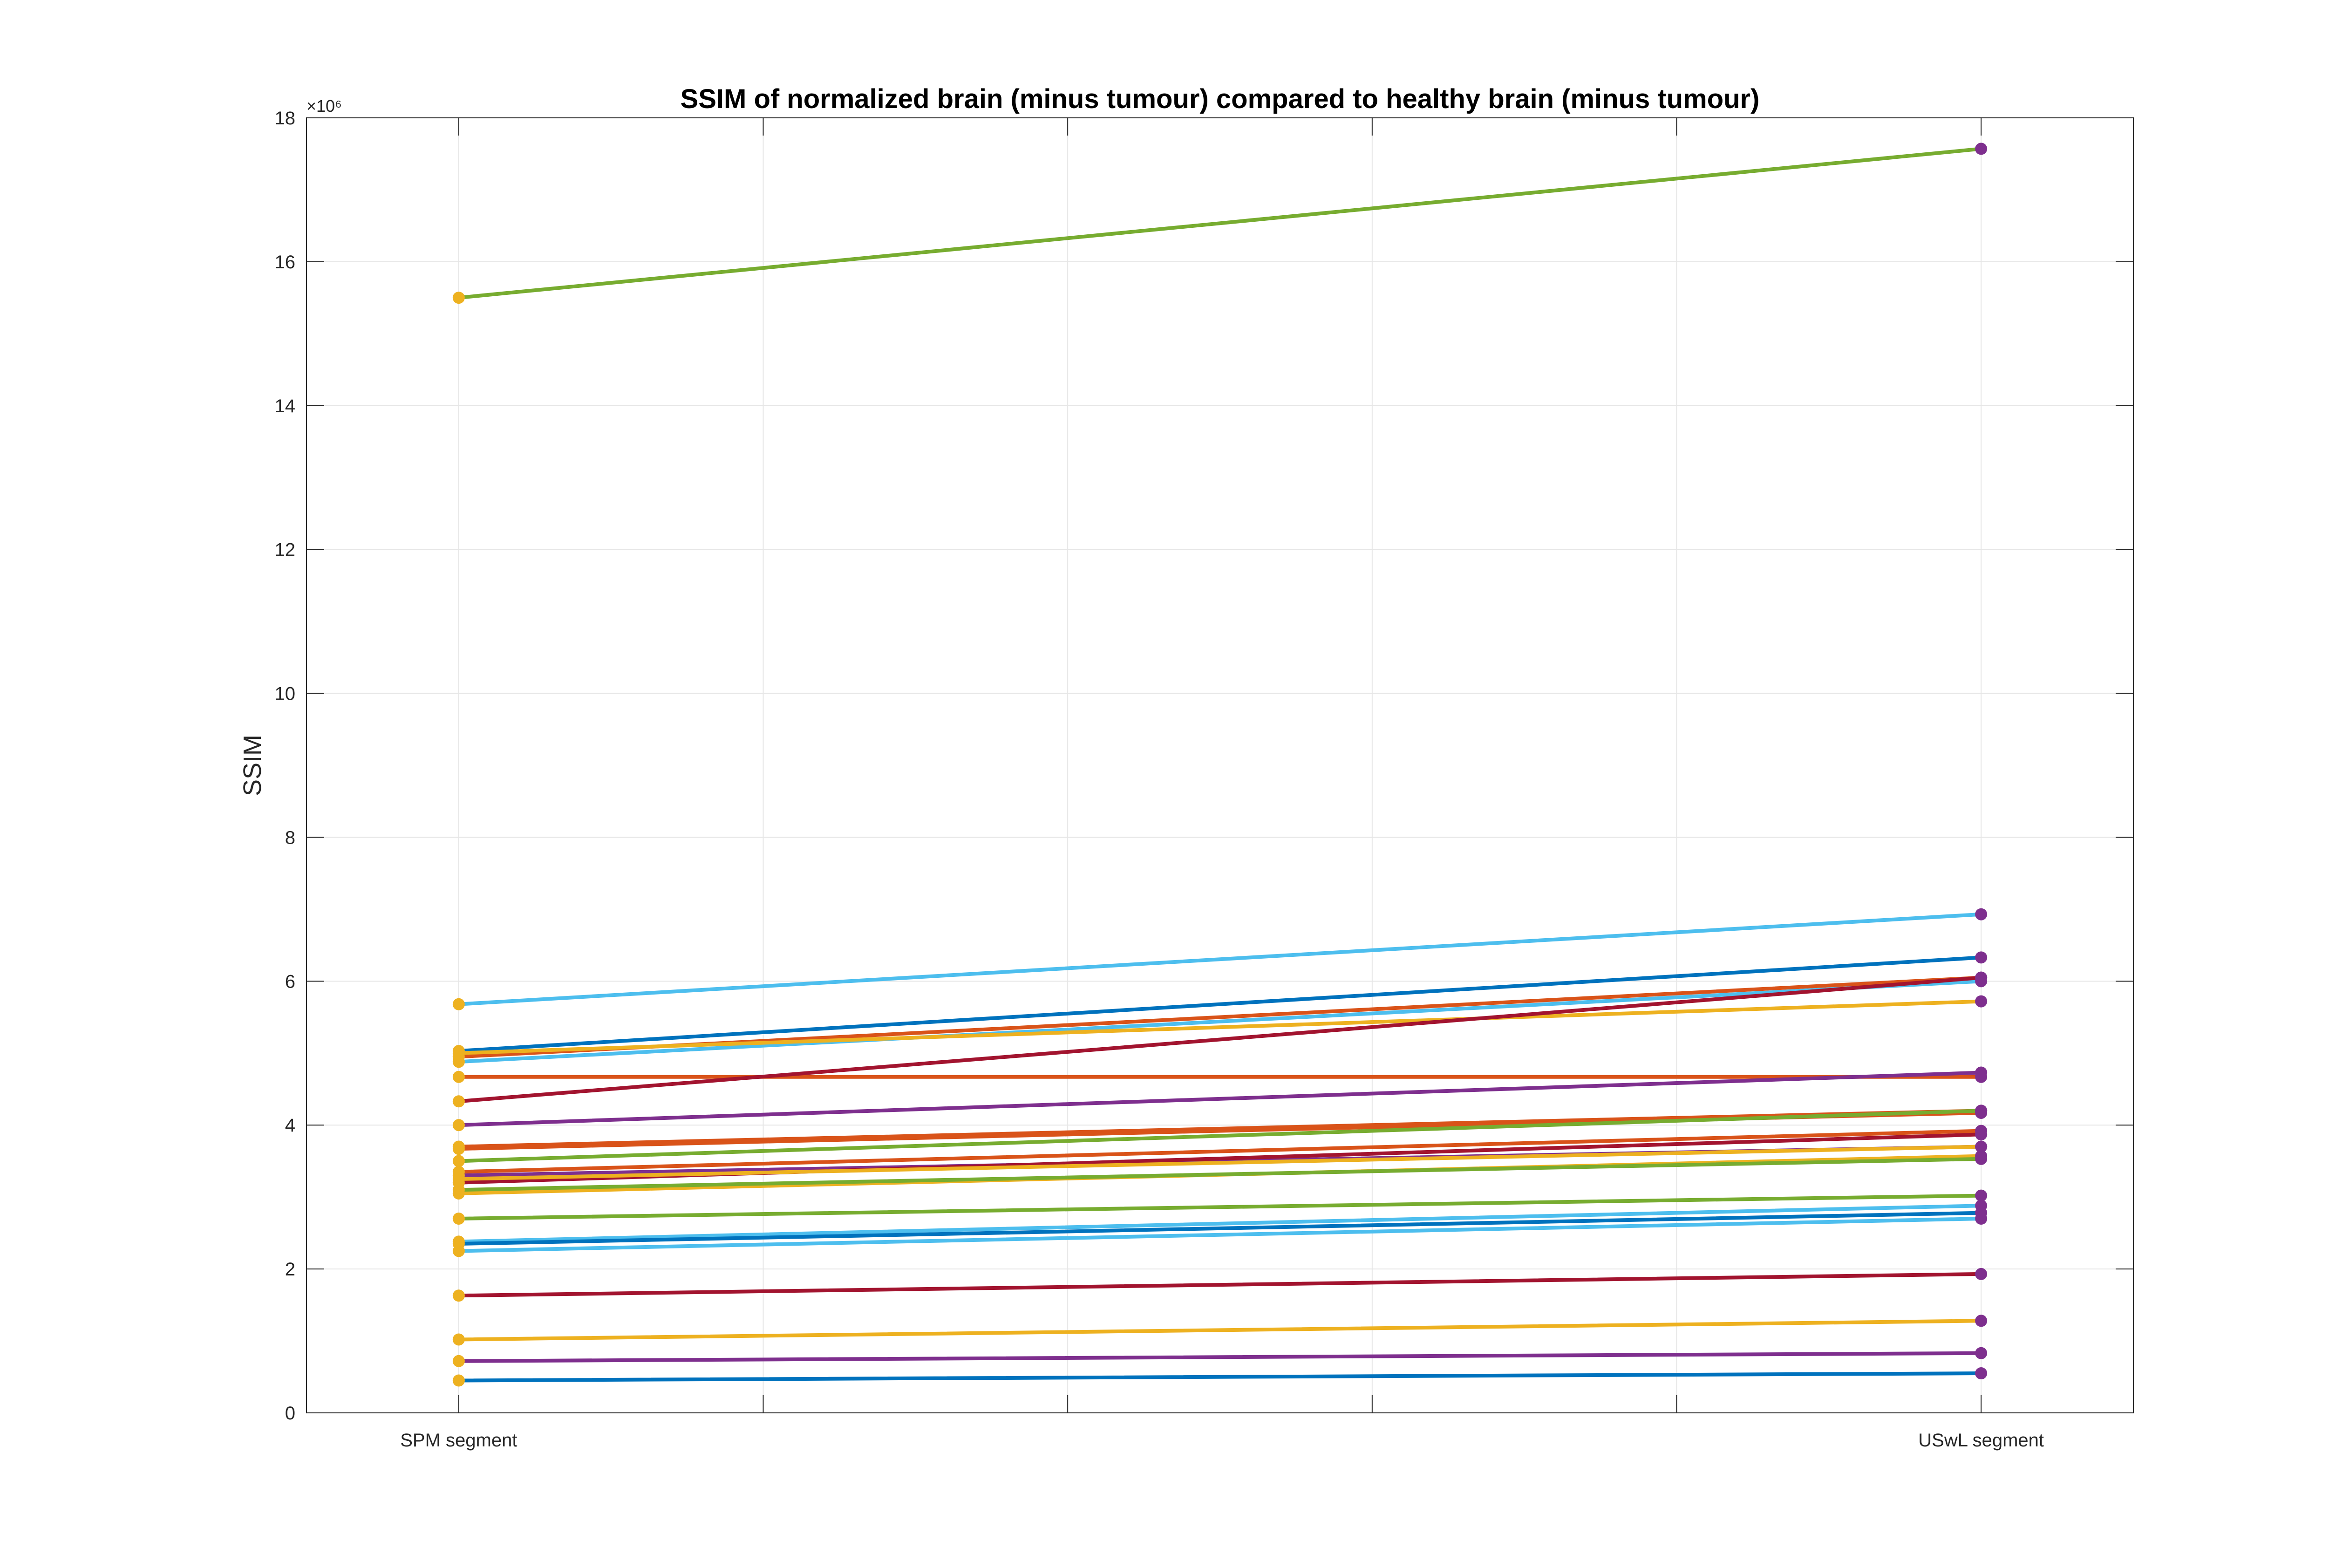  What do you see at coordinates (285, 406) in the screenshot?
I see `y-tick-label: 14` at bounding box center [285, 406].